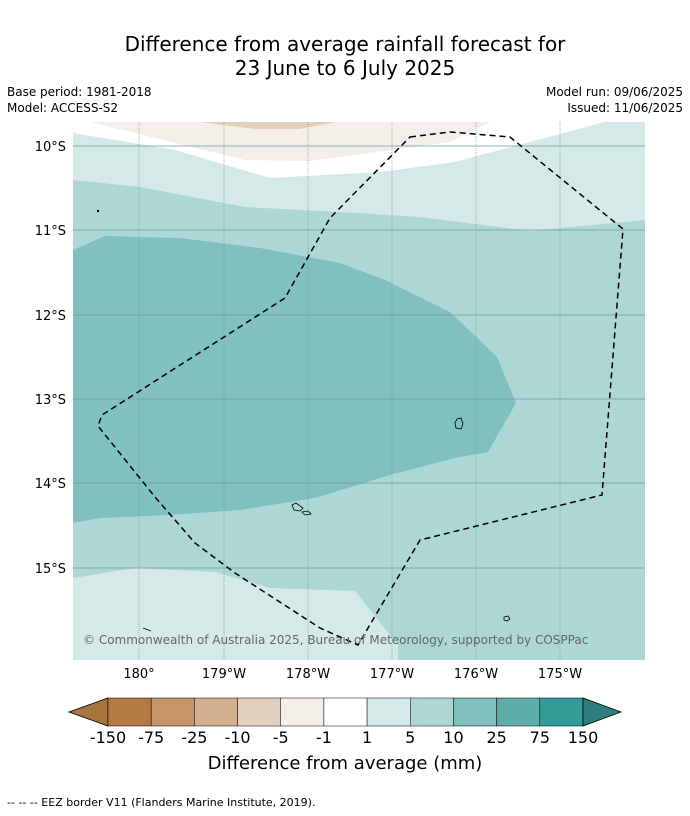  What do you see at coordinates (79, 92) in the screenshot?
I see `base-period: Base period: 1981-2018` at bounding box center [79, 92].